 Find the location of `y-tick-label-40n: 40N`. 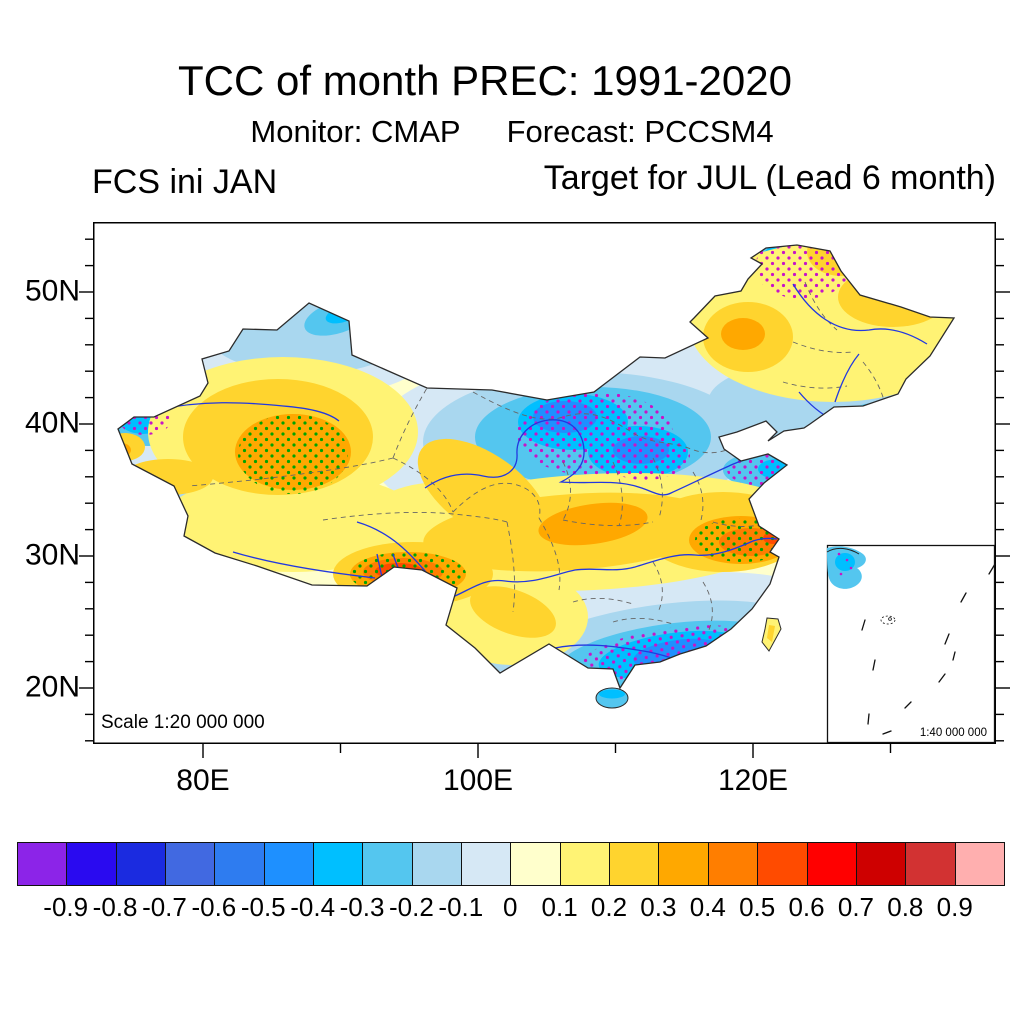

y-tick-label-40n: 40N is located at coordinates (52, 423).